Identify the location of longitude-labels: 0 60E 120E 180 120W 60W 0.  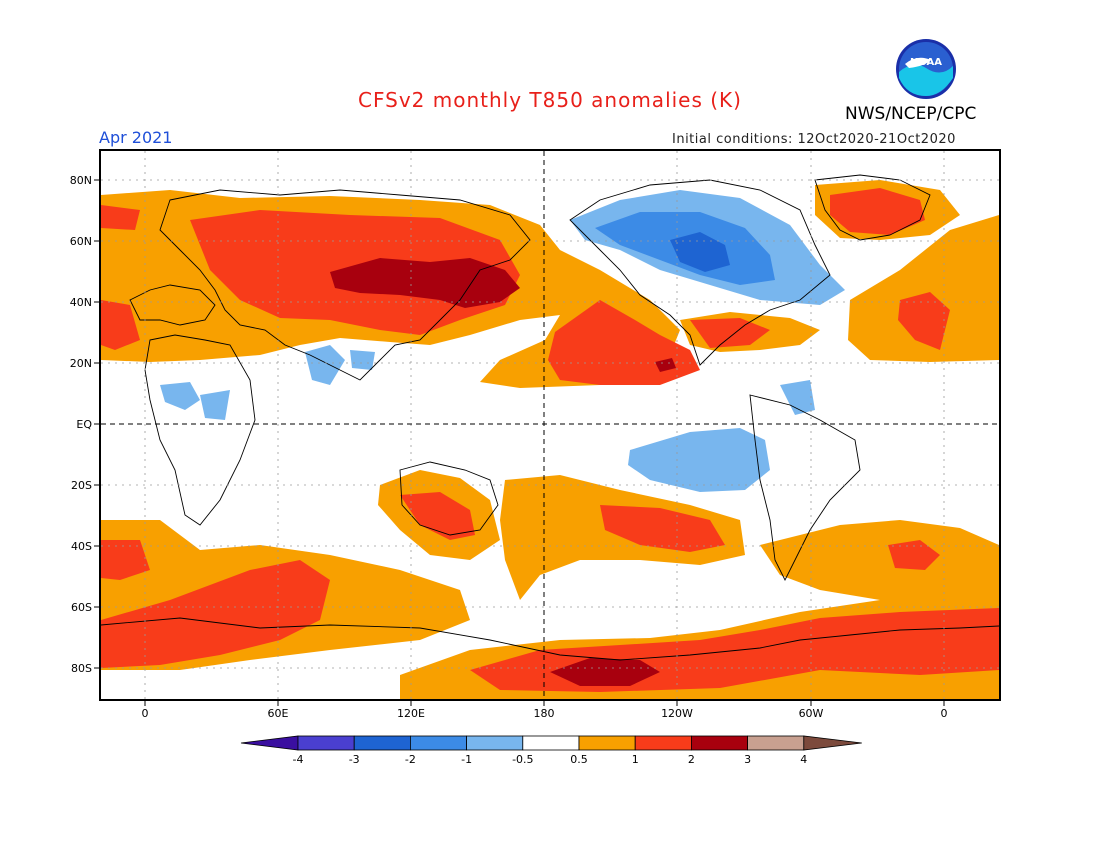
(545, 713).